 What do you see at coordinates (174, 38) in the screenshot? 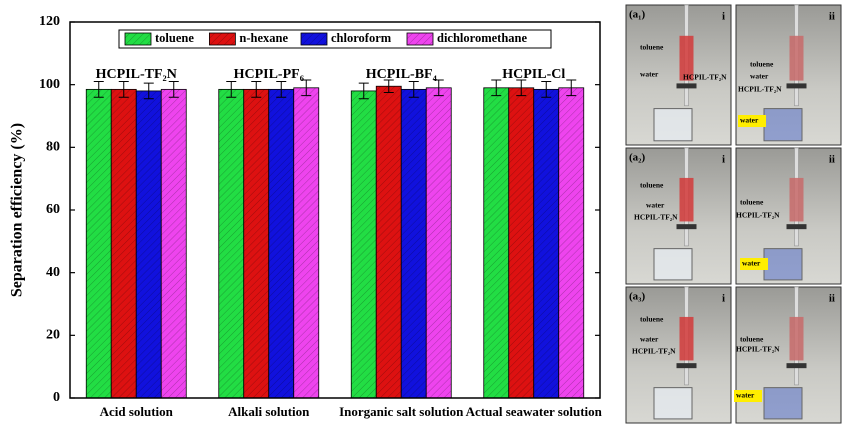
I see `legend-label: toluene` at bounding box center [174, 38].